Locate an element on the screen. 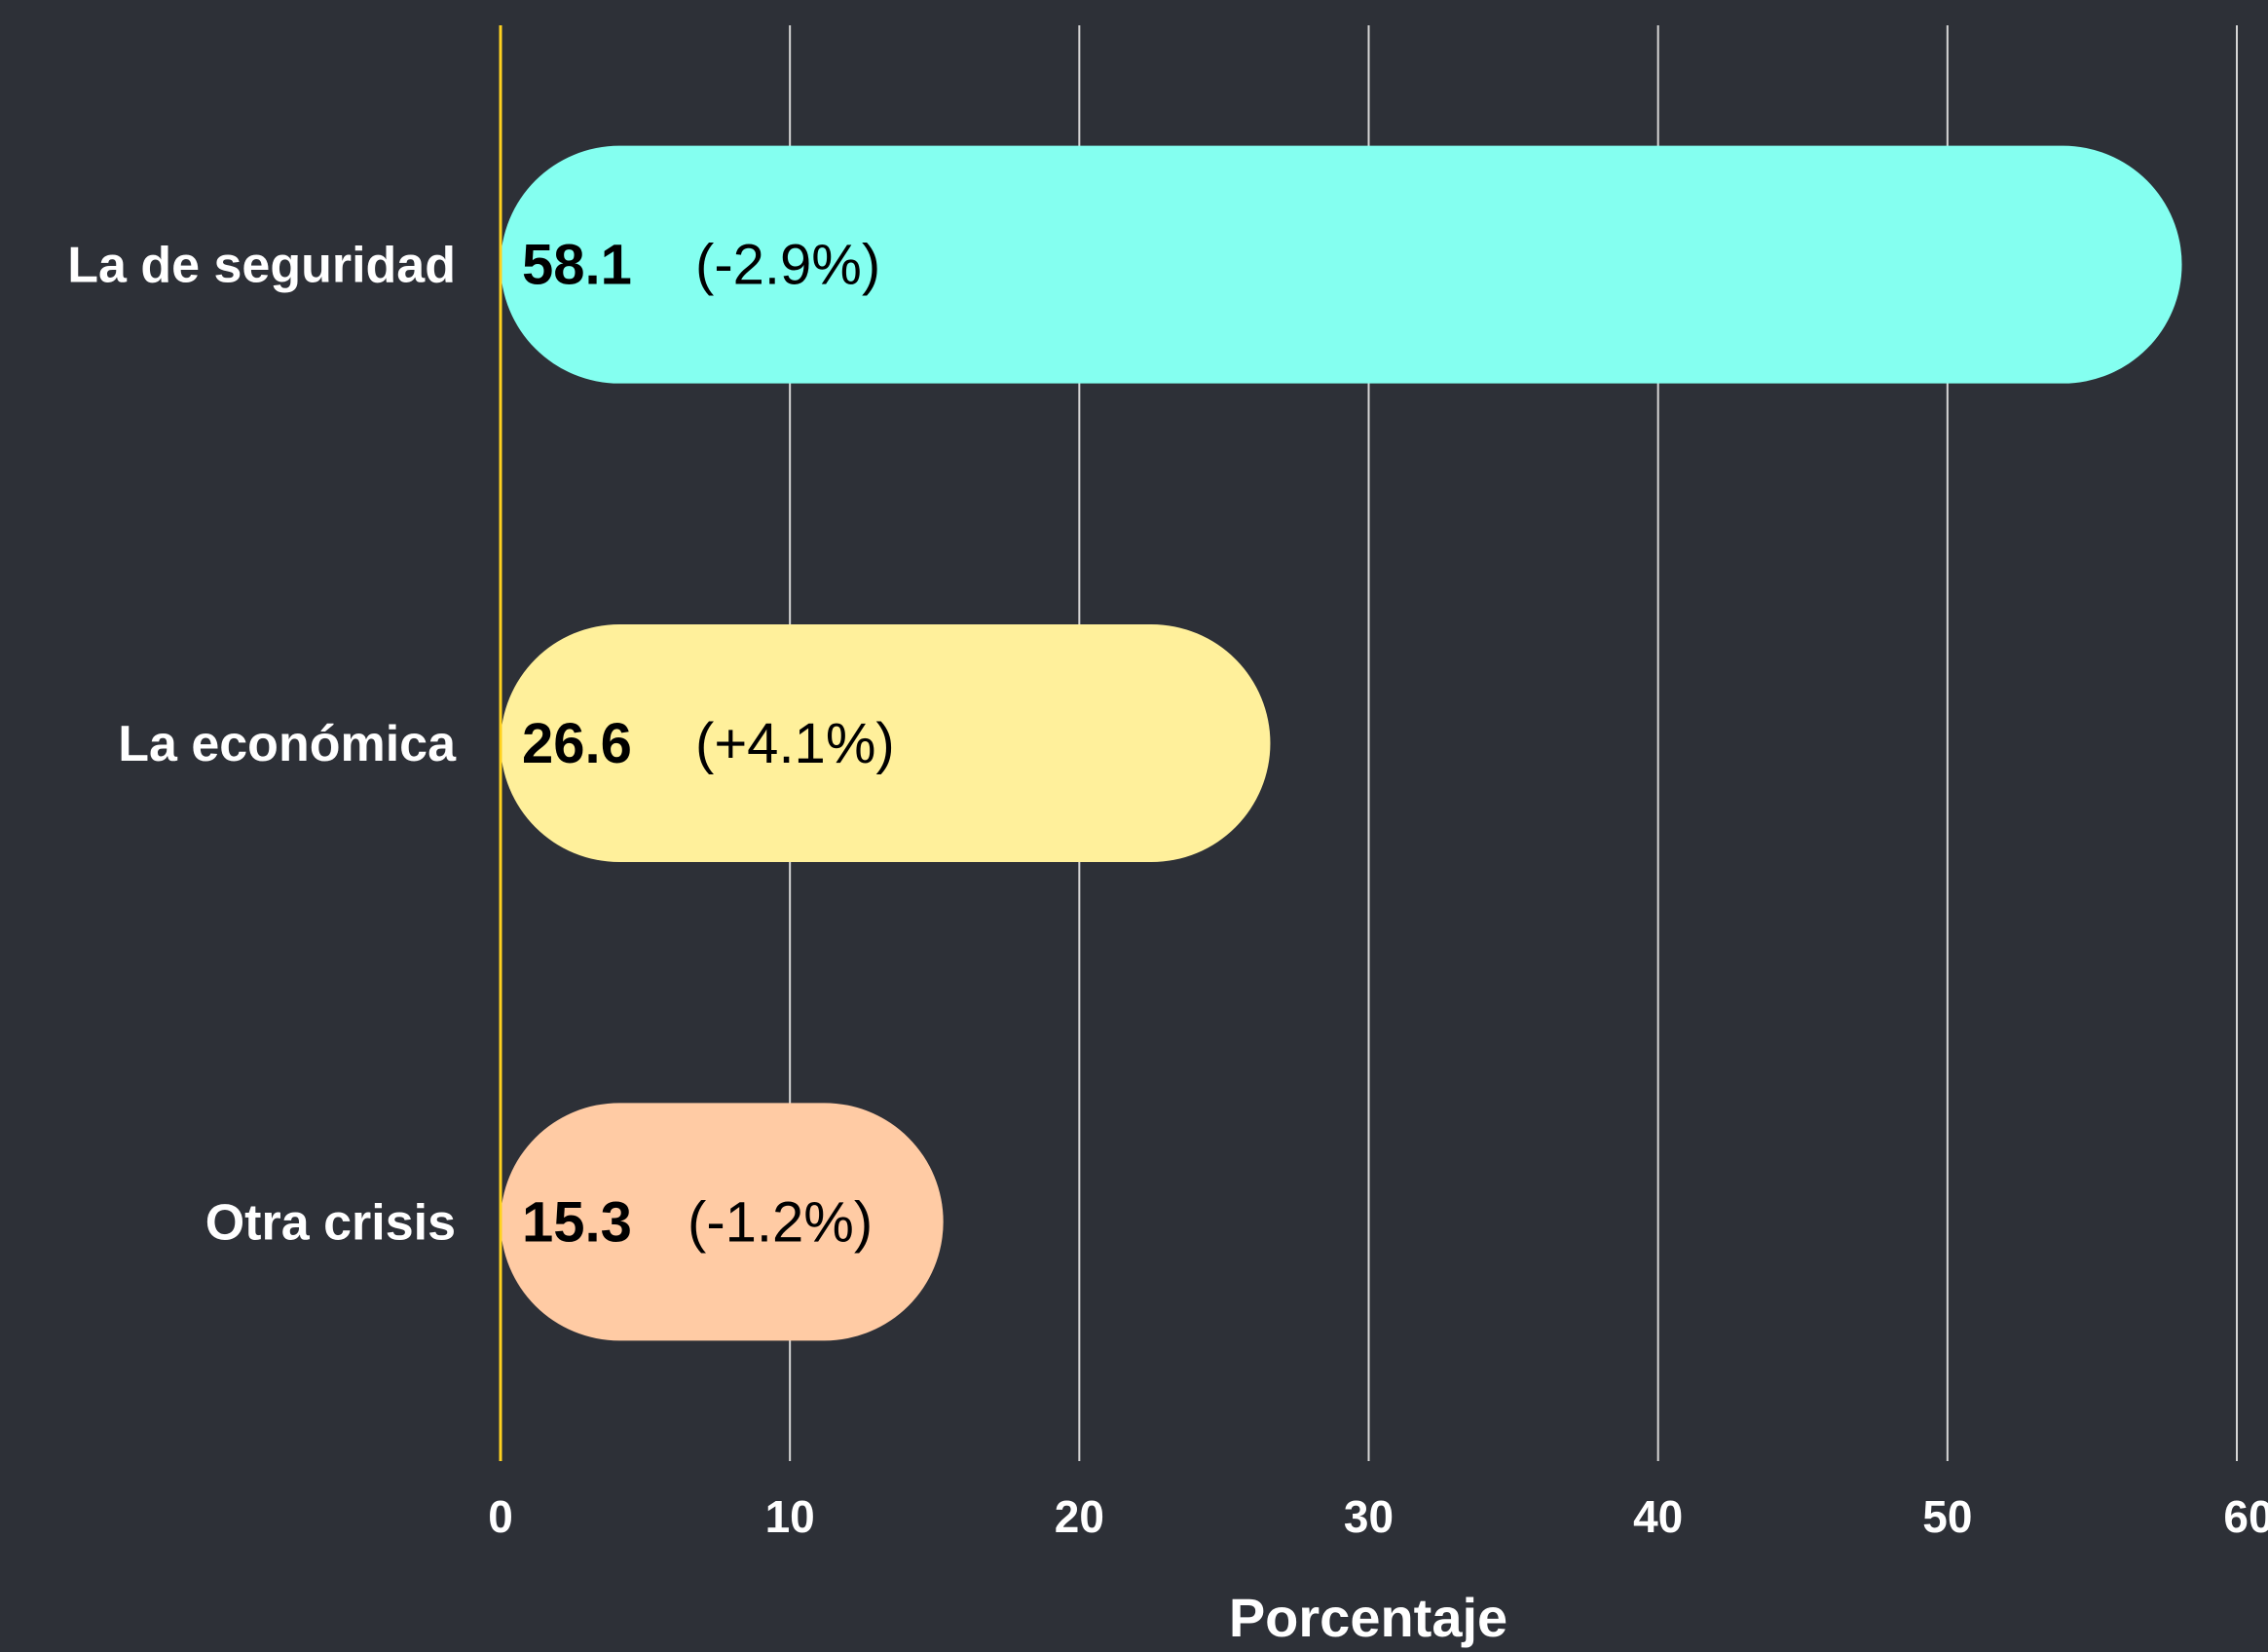 Image resolution: width=2268 pixels, height=1652 pixels. bar-value-label: 58.1 is located at coordinates (577, 266).